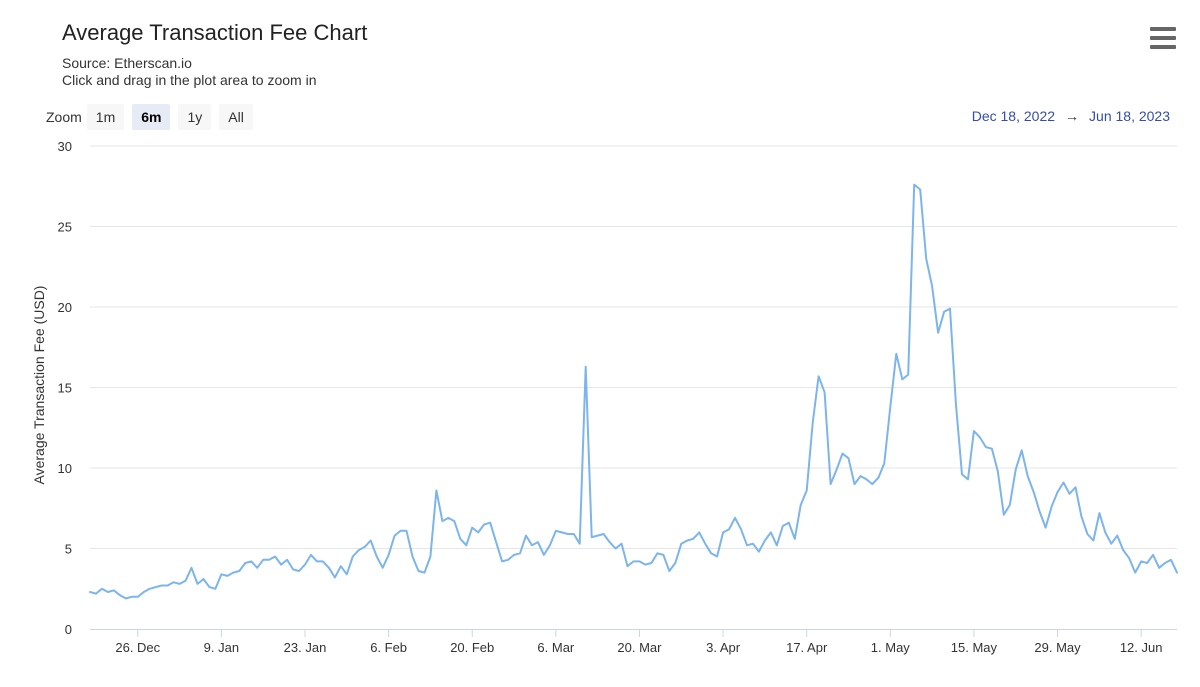 The image size is (1200, 687). I want to click on zoom-button-6m: 6m, so click(151, 117).